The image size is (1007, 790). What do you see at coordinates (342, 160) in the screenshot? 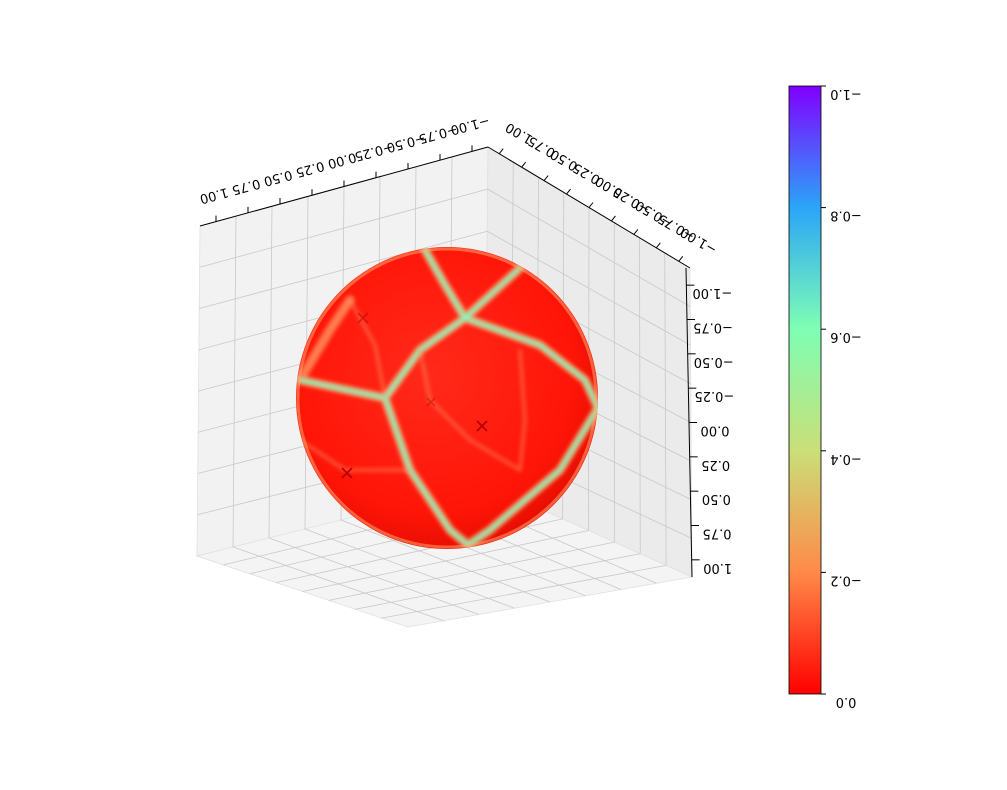
I see `x-tick-label: 0.00` at bounding box center [342, 160].